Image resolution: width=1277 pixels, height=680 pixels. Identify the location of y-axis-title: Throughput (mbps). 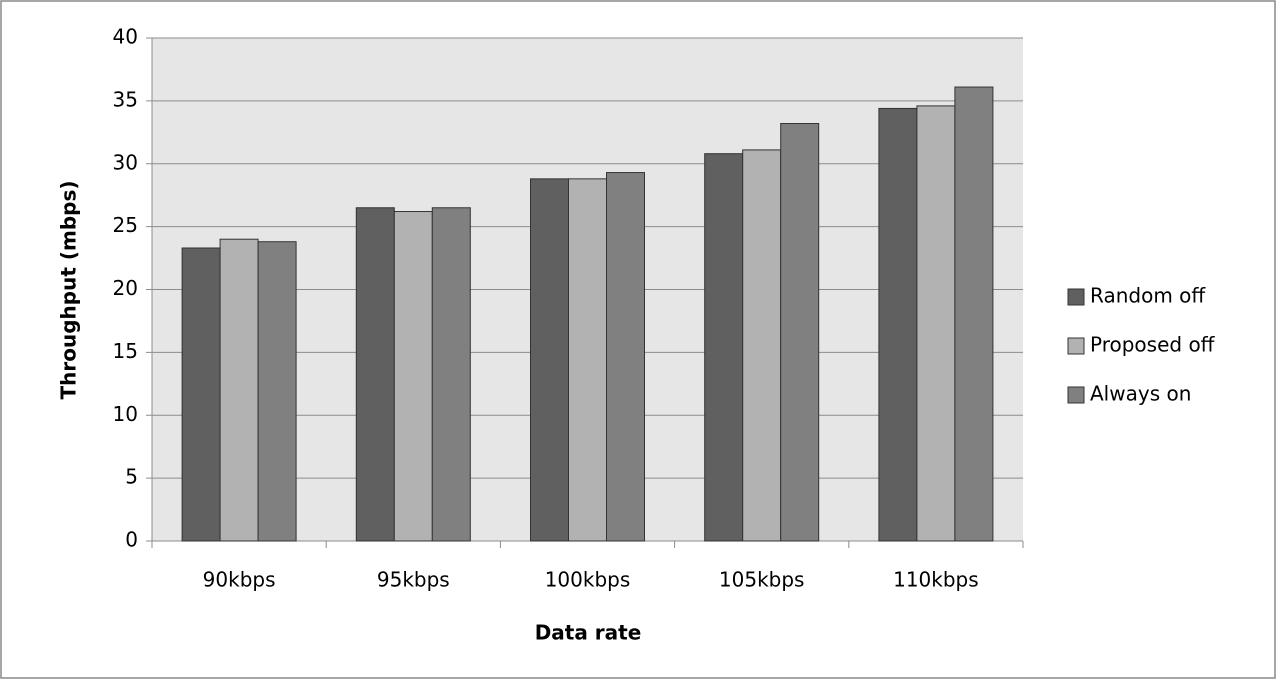
(69, 289).